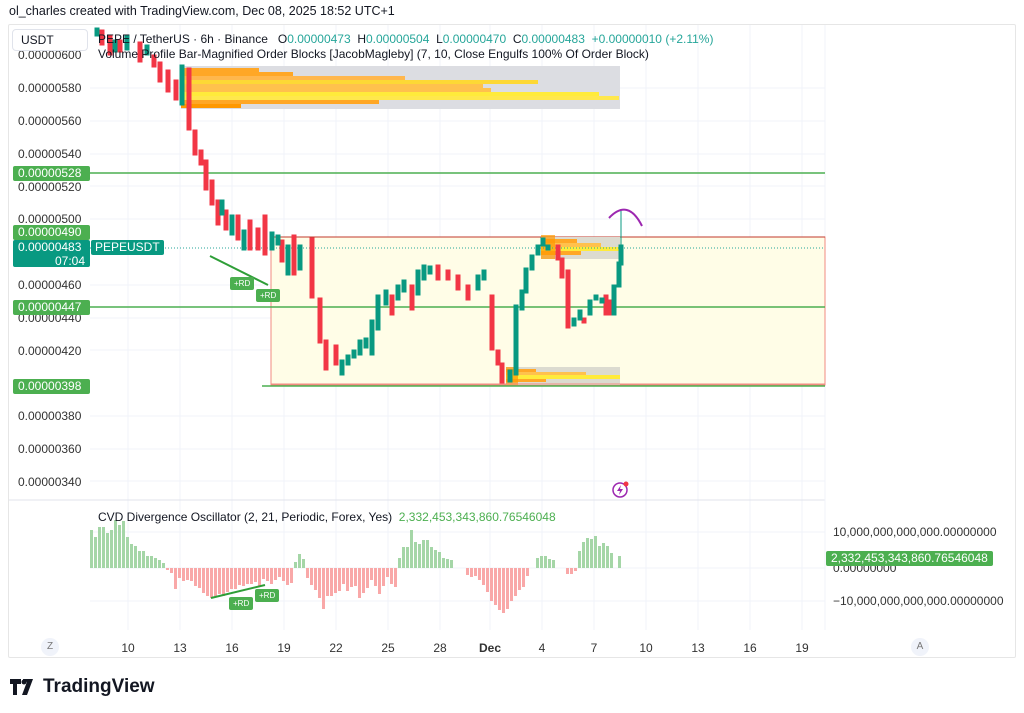 This screenshot has height=713, width=1024. Describe the element at coordinates (183, 39) in the screenshot. I see `symbol-title: PEPE / TetherUS · 6h · Binance` at that location.